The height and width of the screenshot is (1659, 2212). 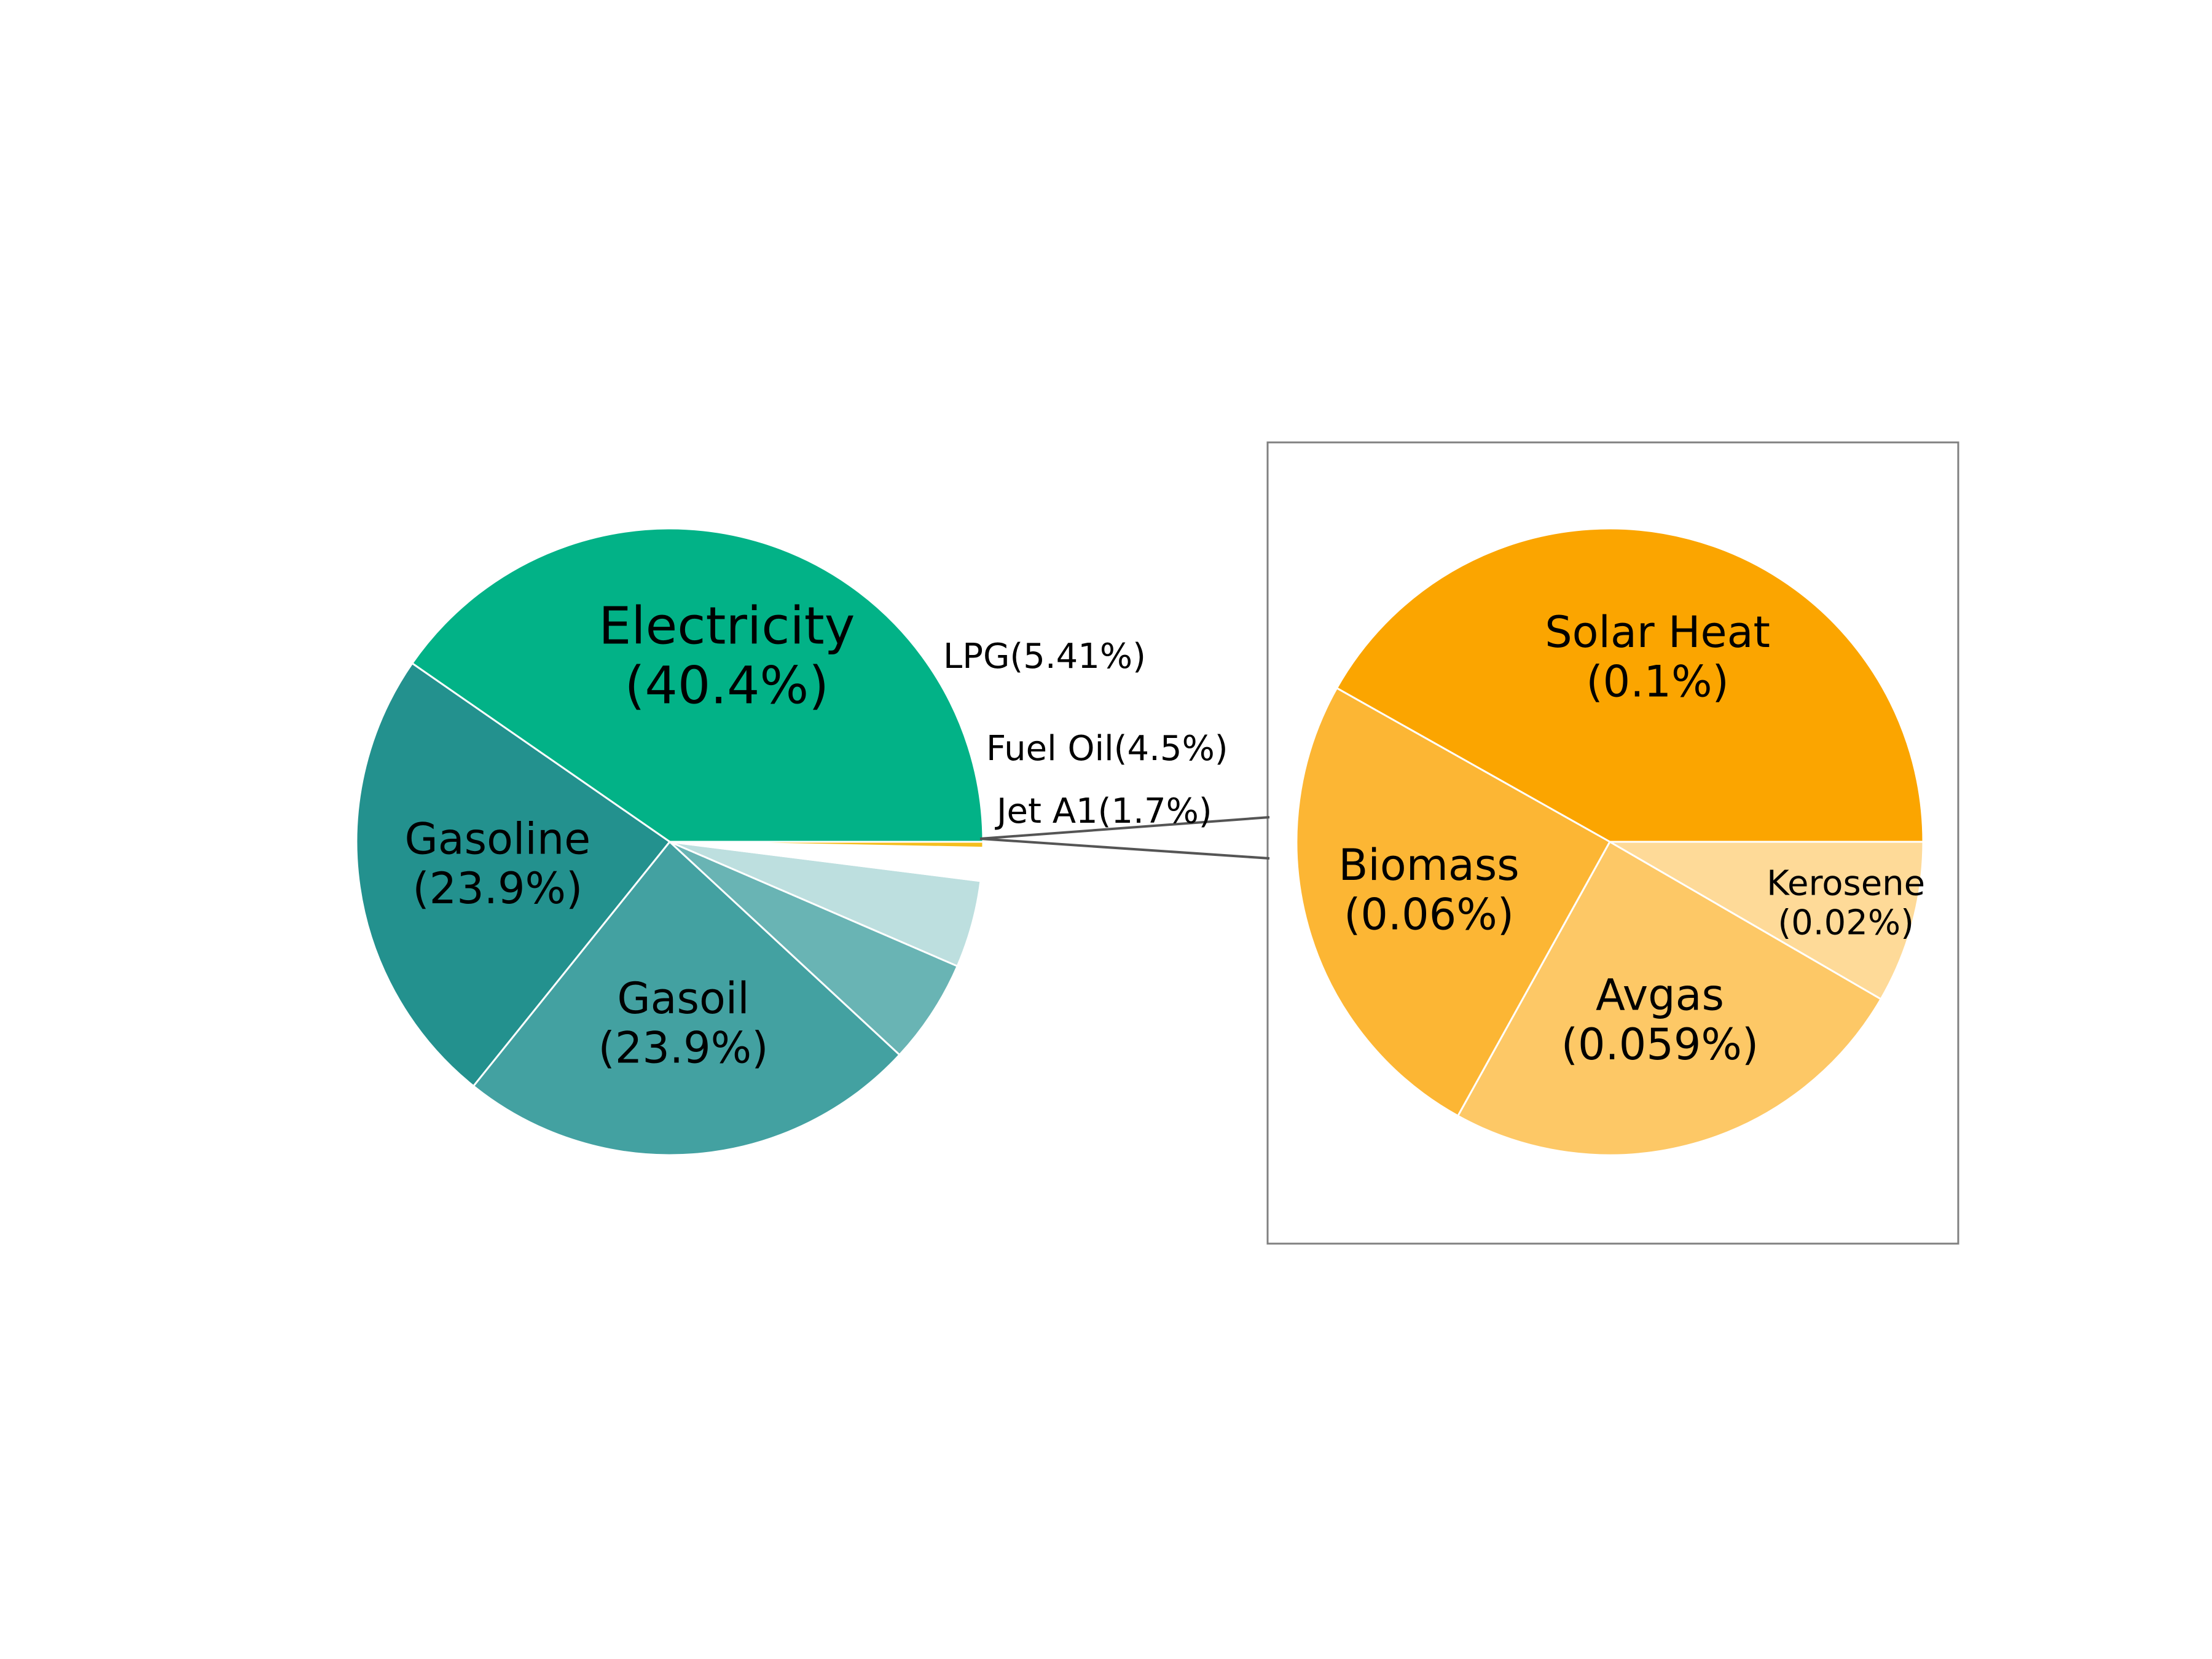 I want to click on detail-label-biomass: Biomass (0.06%), so click(x=1428, y=890).